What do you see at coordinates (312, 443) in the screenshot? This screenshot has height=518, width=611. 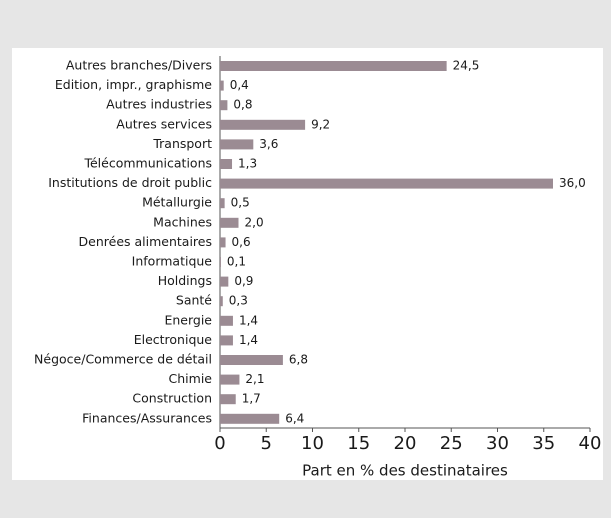 I see `x-tick-label: 10` at bounding box center [312, 443].